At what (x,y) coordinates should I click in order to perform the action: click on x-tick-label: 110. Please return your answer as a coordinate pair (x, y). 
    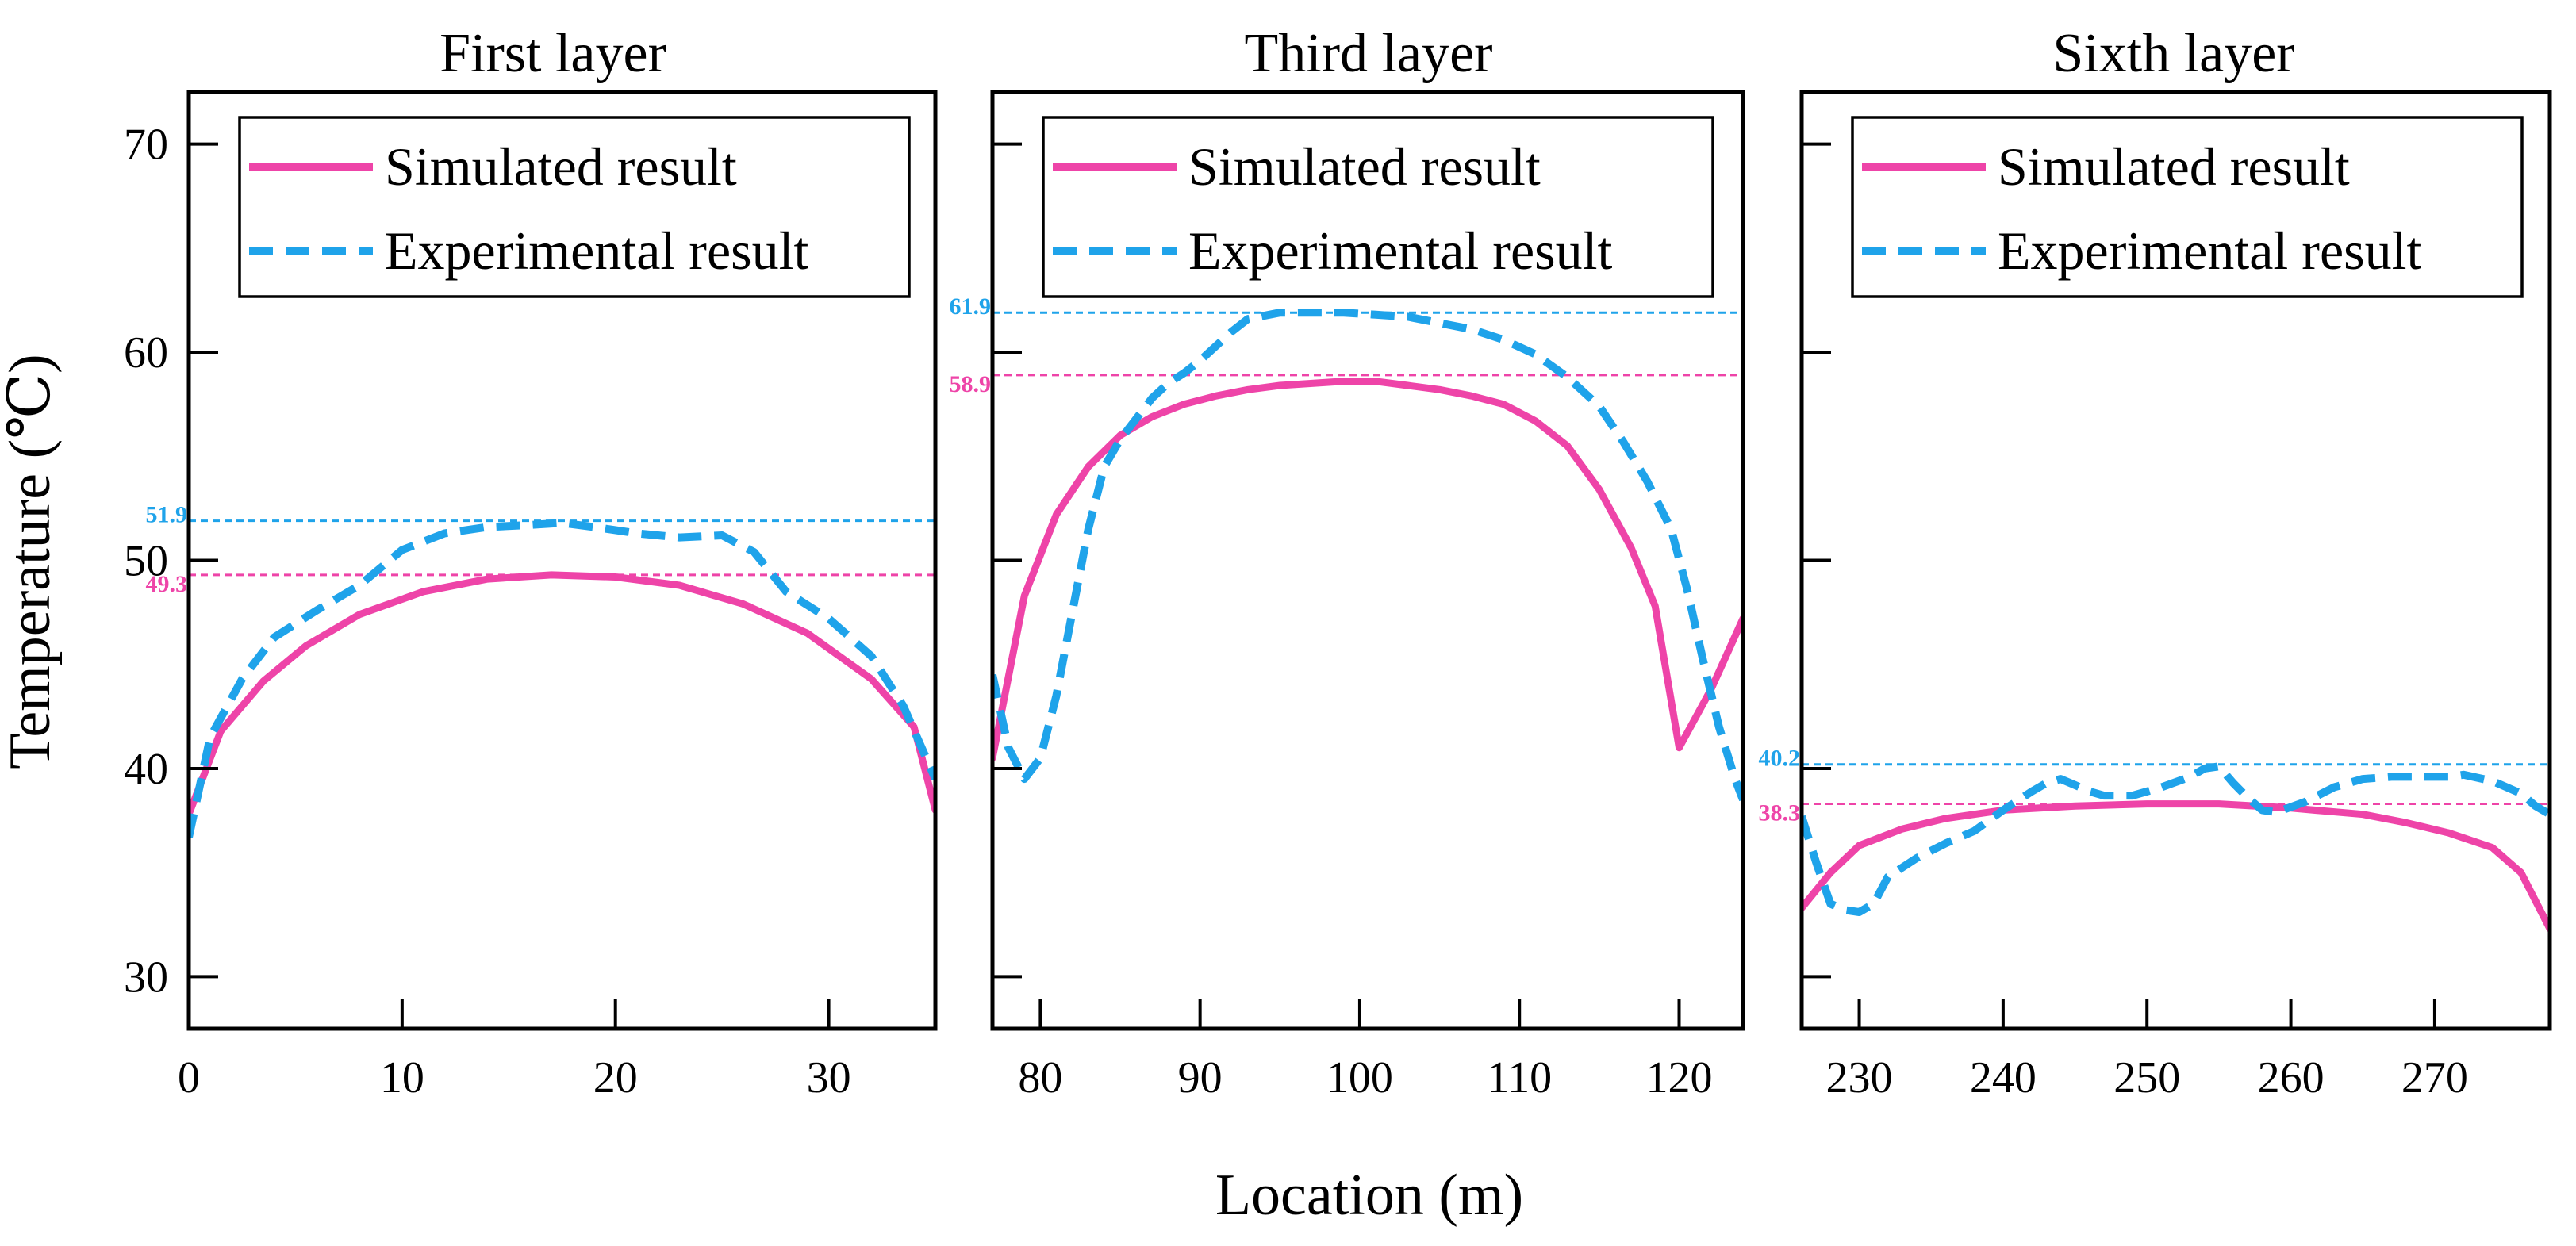
    Looking at the image, I should click on (1519, 1077).